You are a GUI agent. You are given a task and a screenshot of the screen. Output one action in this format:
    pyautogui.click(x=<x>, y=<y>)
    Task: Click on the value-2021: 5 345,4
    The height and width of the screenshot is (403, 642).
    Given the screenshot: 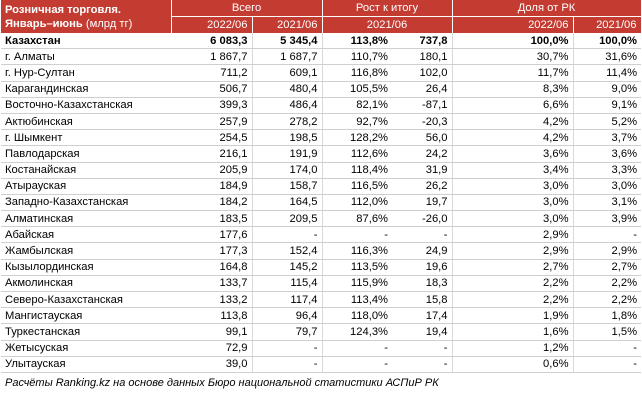 What is the action you would take?
    pyautogui.click(x=287, y=41)
    